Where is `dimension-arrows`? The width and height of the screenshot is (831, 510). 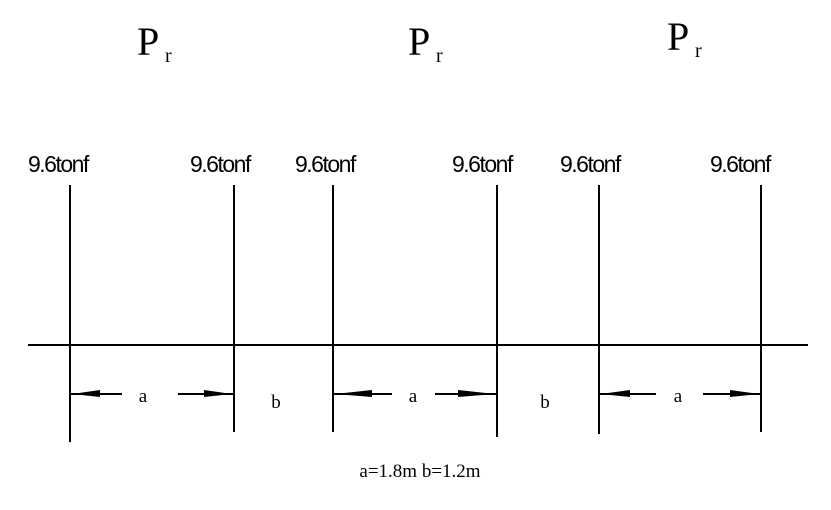
dimension-arrows is located at coordinates (415, 393).